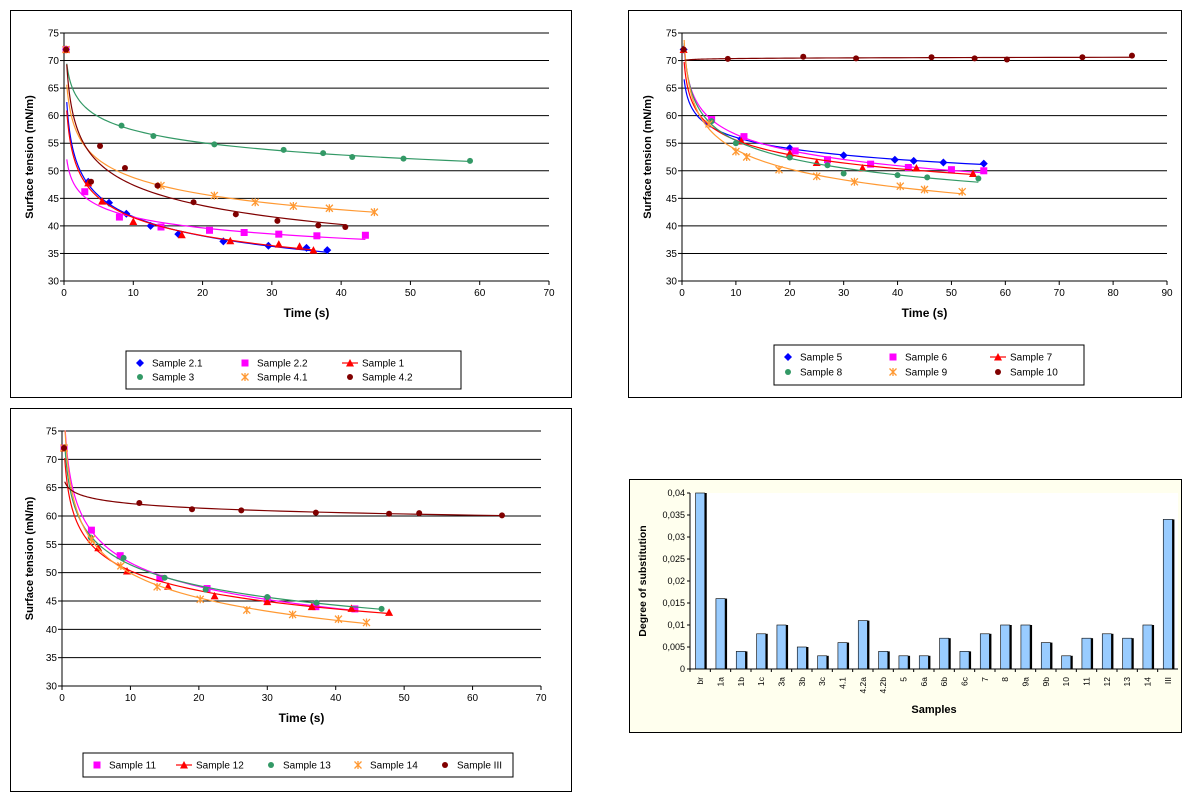 This screenshot has height=793, width=1182. Describe the element at coordinates (672, 171) in the screenshot. I see `chart-2-ytick-label: 50` at that location.